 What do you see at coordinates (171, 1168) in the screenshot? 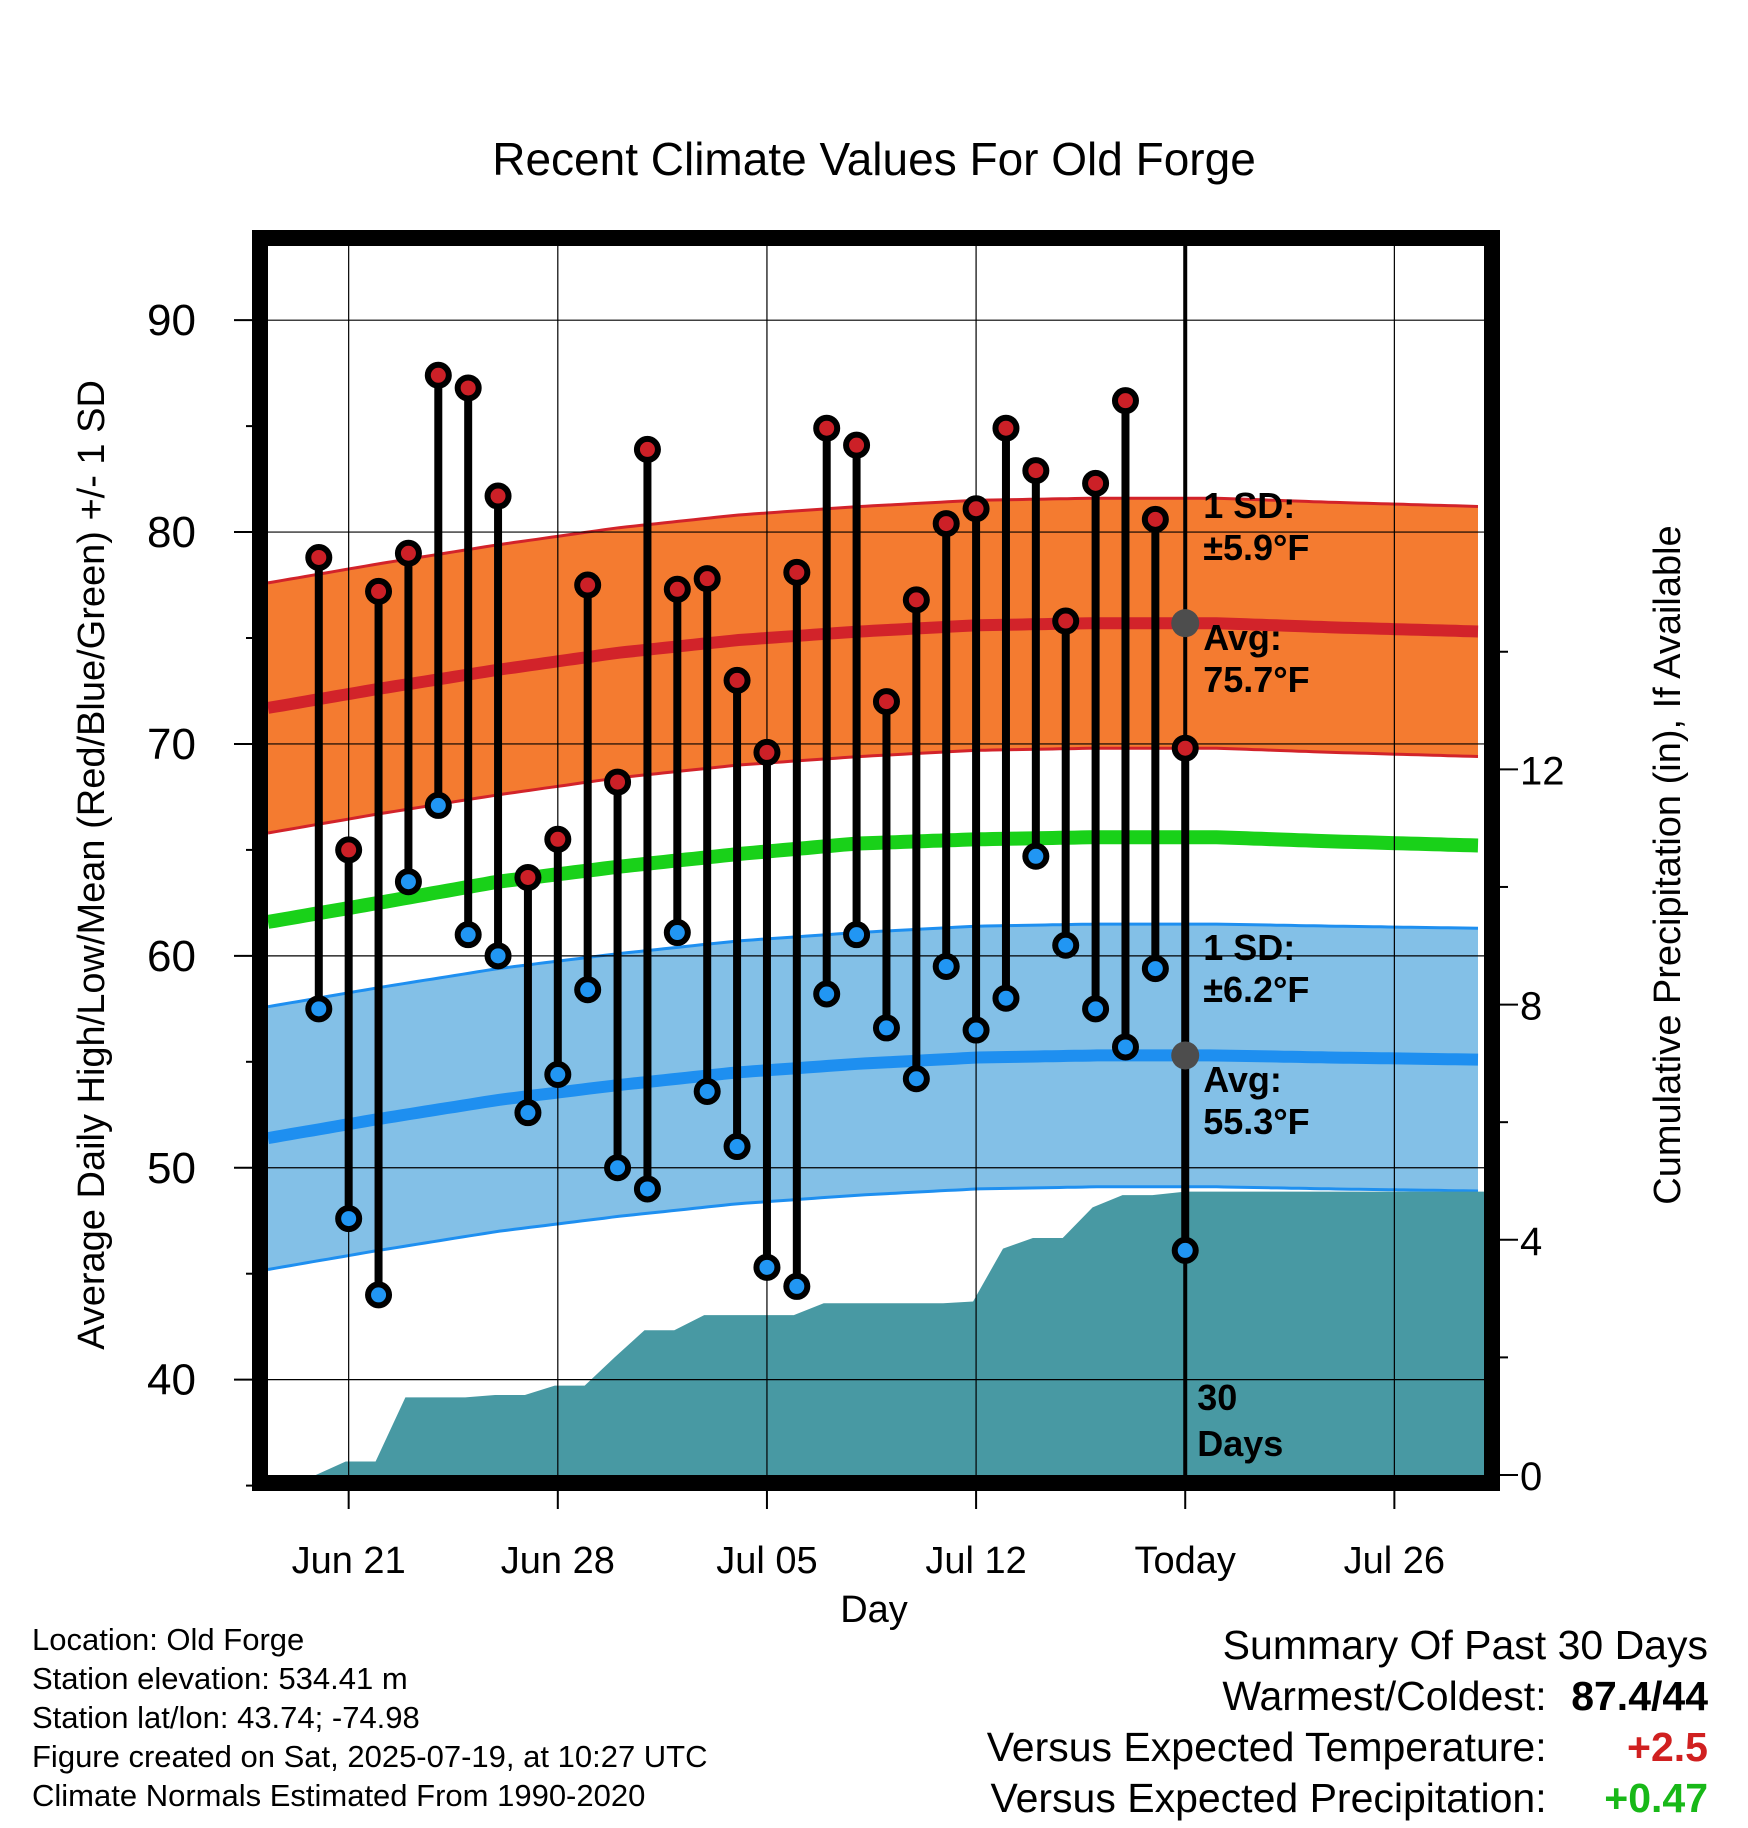
I see `y-tick-label: 50` at bounding box center [171, 1168].